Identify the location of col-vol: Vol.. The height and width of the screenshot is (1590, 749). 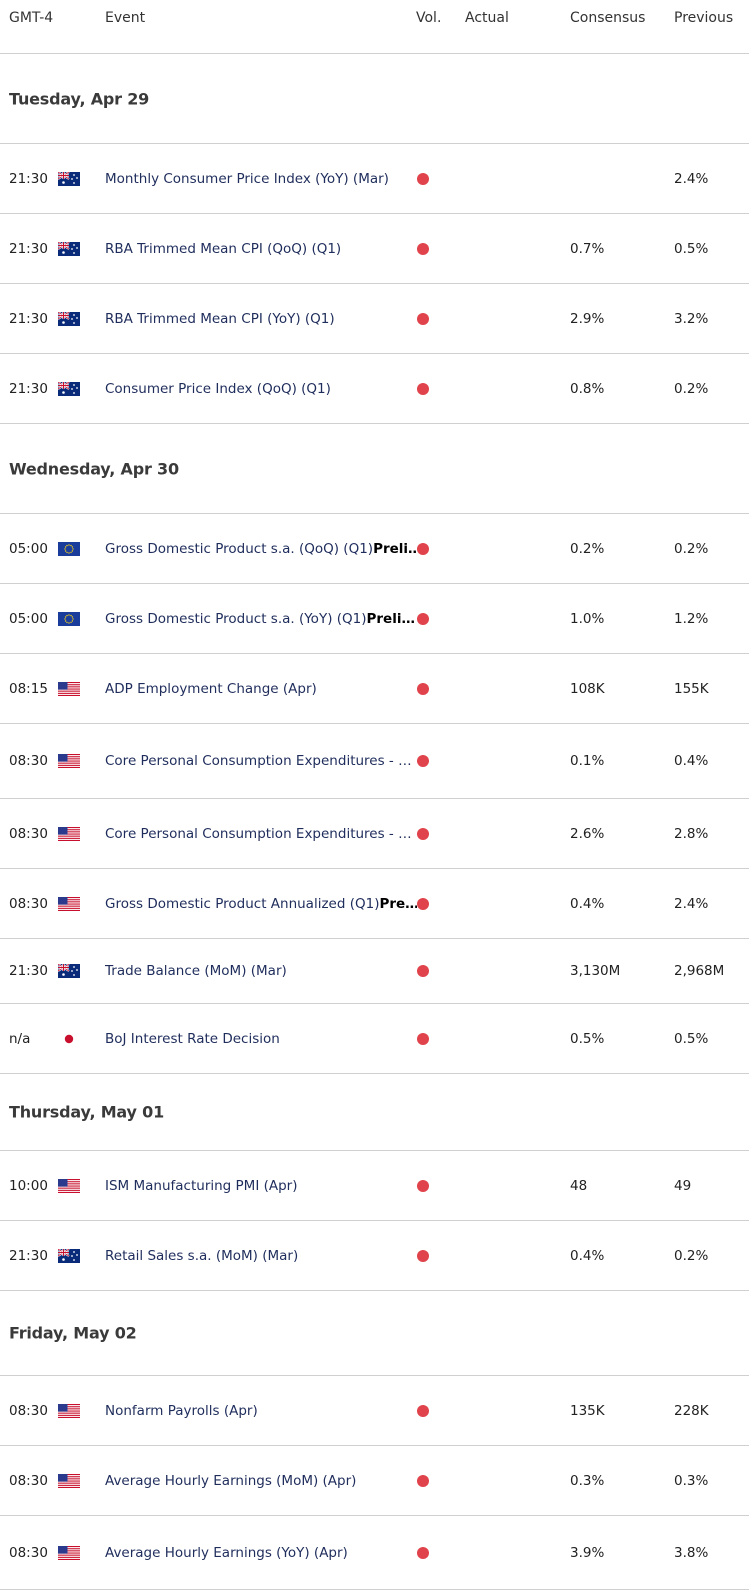
(429, 18).